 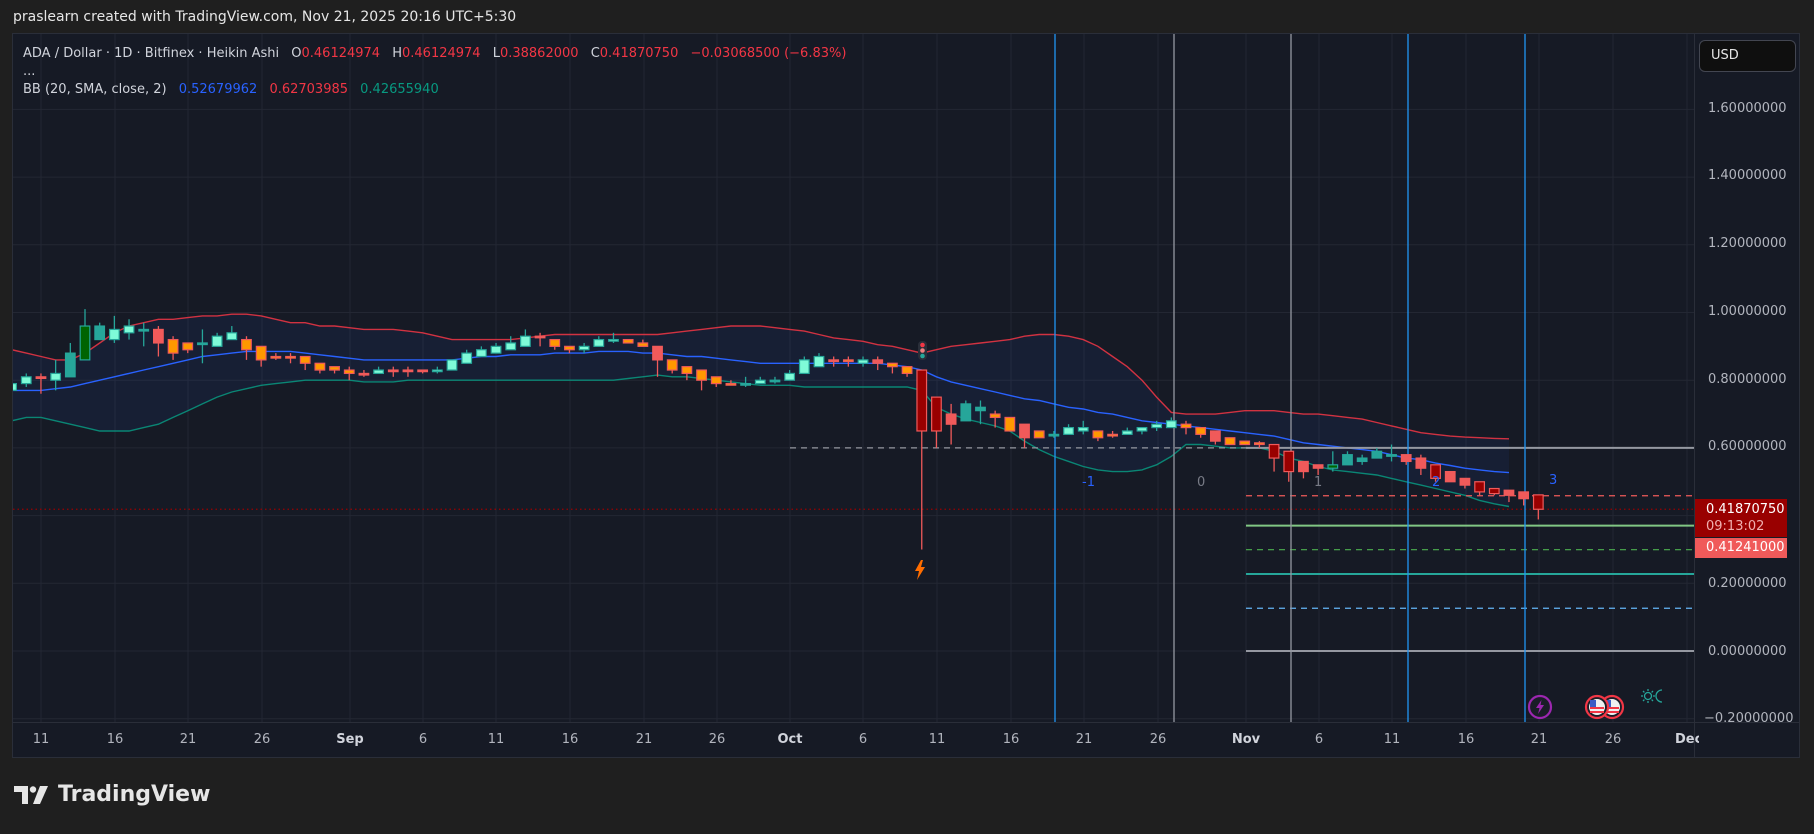 What do you see at coordinates (112, 794) in the screenshot?
I see `tradingview-logo: TradingView` at bounding box center [112, 794].